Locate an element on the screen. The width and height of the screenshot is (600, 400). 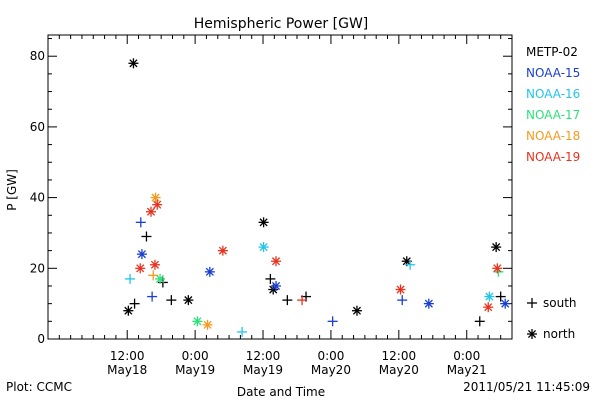
legend-entry: NOAA-19 is located at coordinates (553, 157).